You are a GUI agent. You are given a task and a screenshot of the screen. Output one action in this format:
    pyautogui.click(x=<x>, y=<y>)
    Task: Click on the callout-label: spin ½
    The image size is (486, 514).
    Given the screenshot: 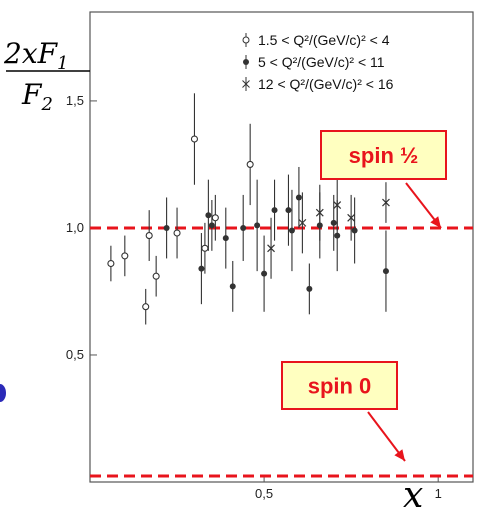 What is the action you would take?
    pyautogui.click(x=384, y=155)
    